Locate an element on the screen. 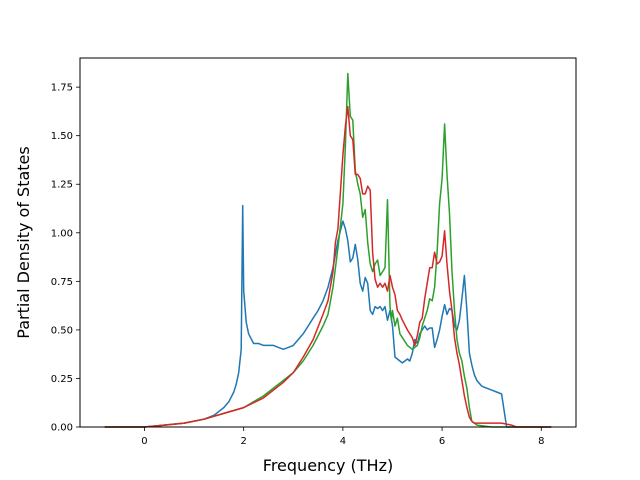  x-tick-label: 0 is located at coordinates (144, 441).